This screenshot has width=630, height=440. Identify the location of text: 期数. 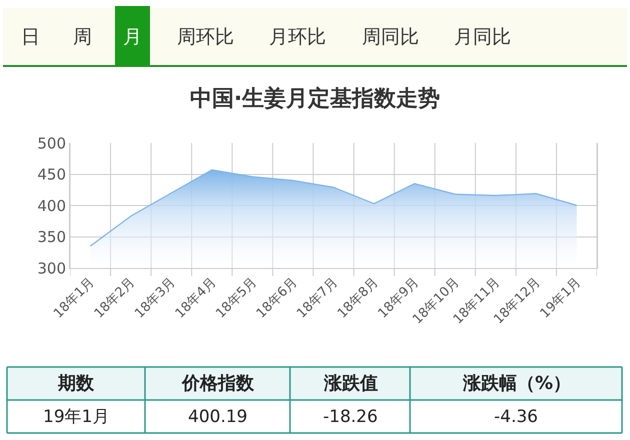
(76, 383).